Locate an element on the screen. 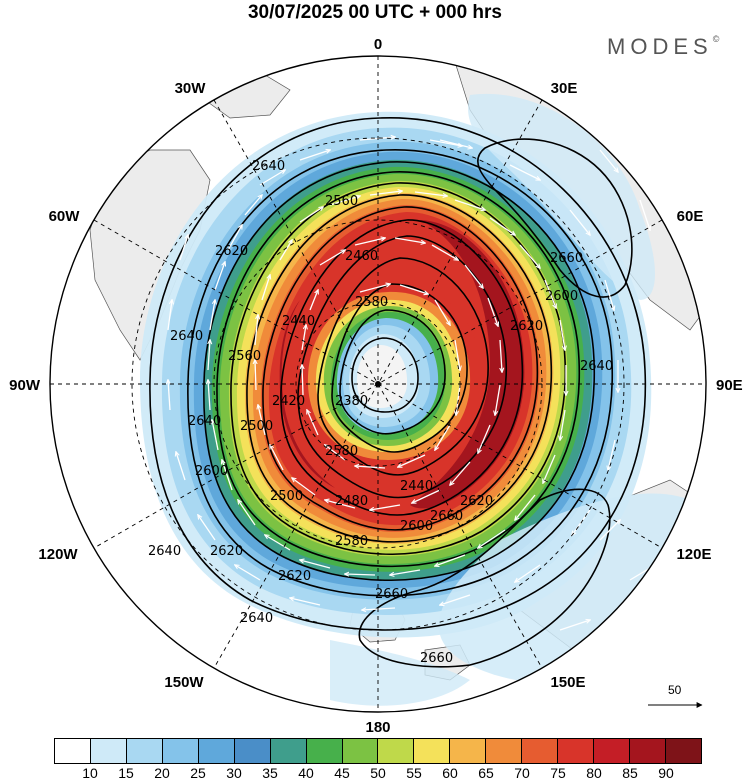  lon-label-150w: 150W is located at coordinates (184, 682).